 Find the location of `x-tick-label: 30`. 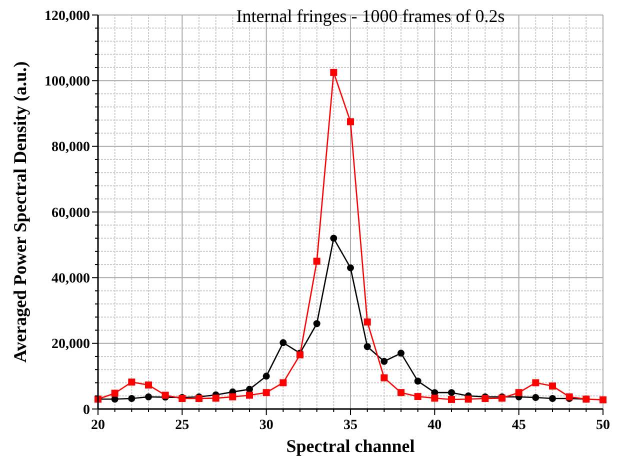

x-tick-label: 30 is located at coordinates (266, 425).